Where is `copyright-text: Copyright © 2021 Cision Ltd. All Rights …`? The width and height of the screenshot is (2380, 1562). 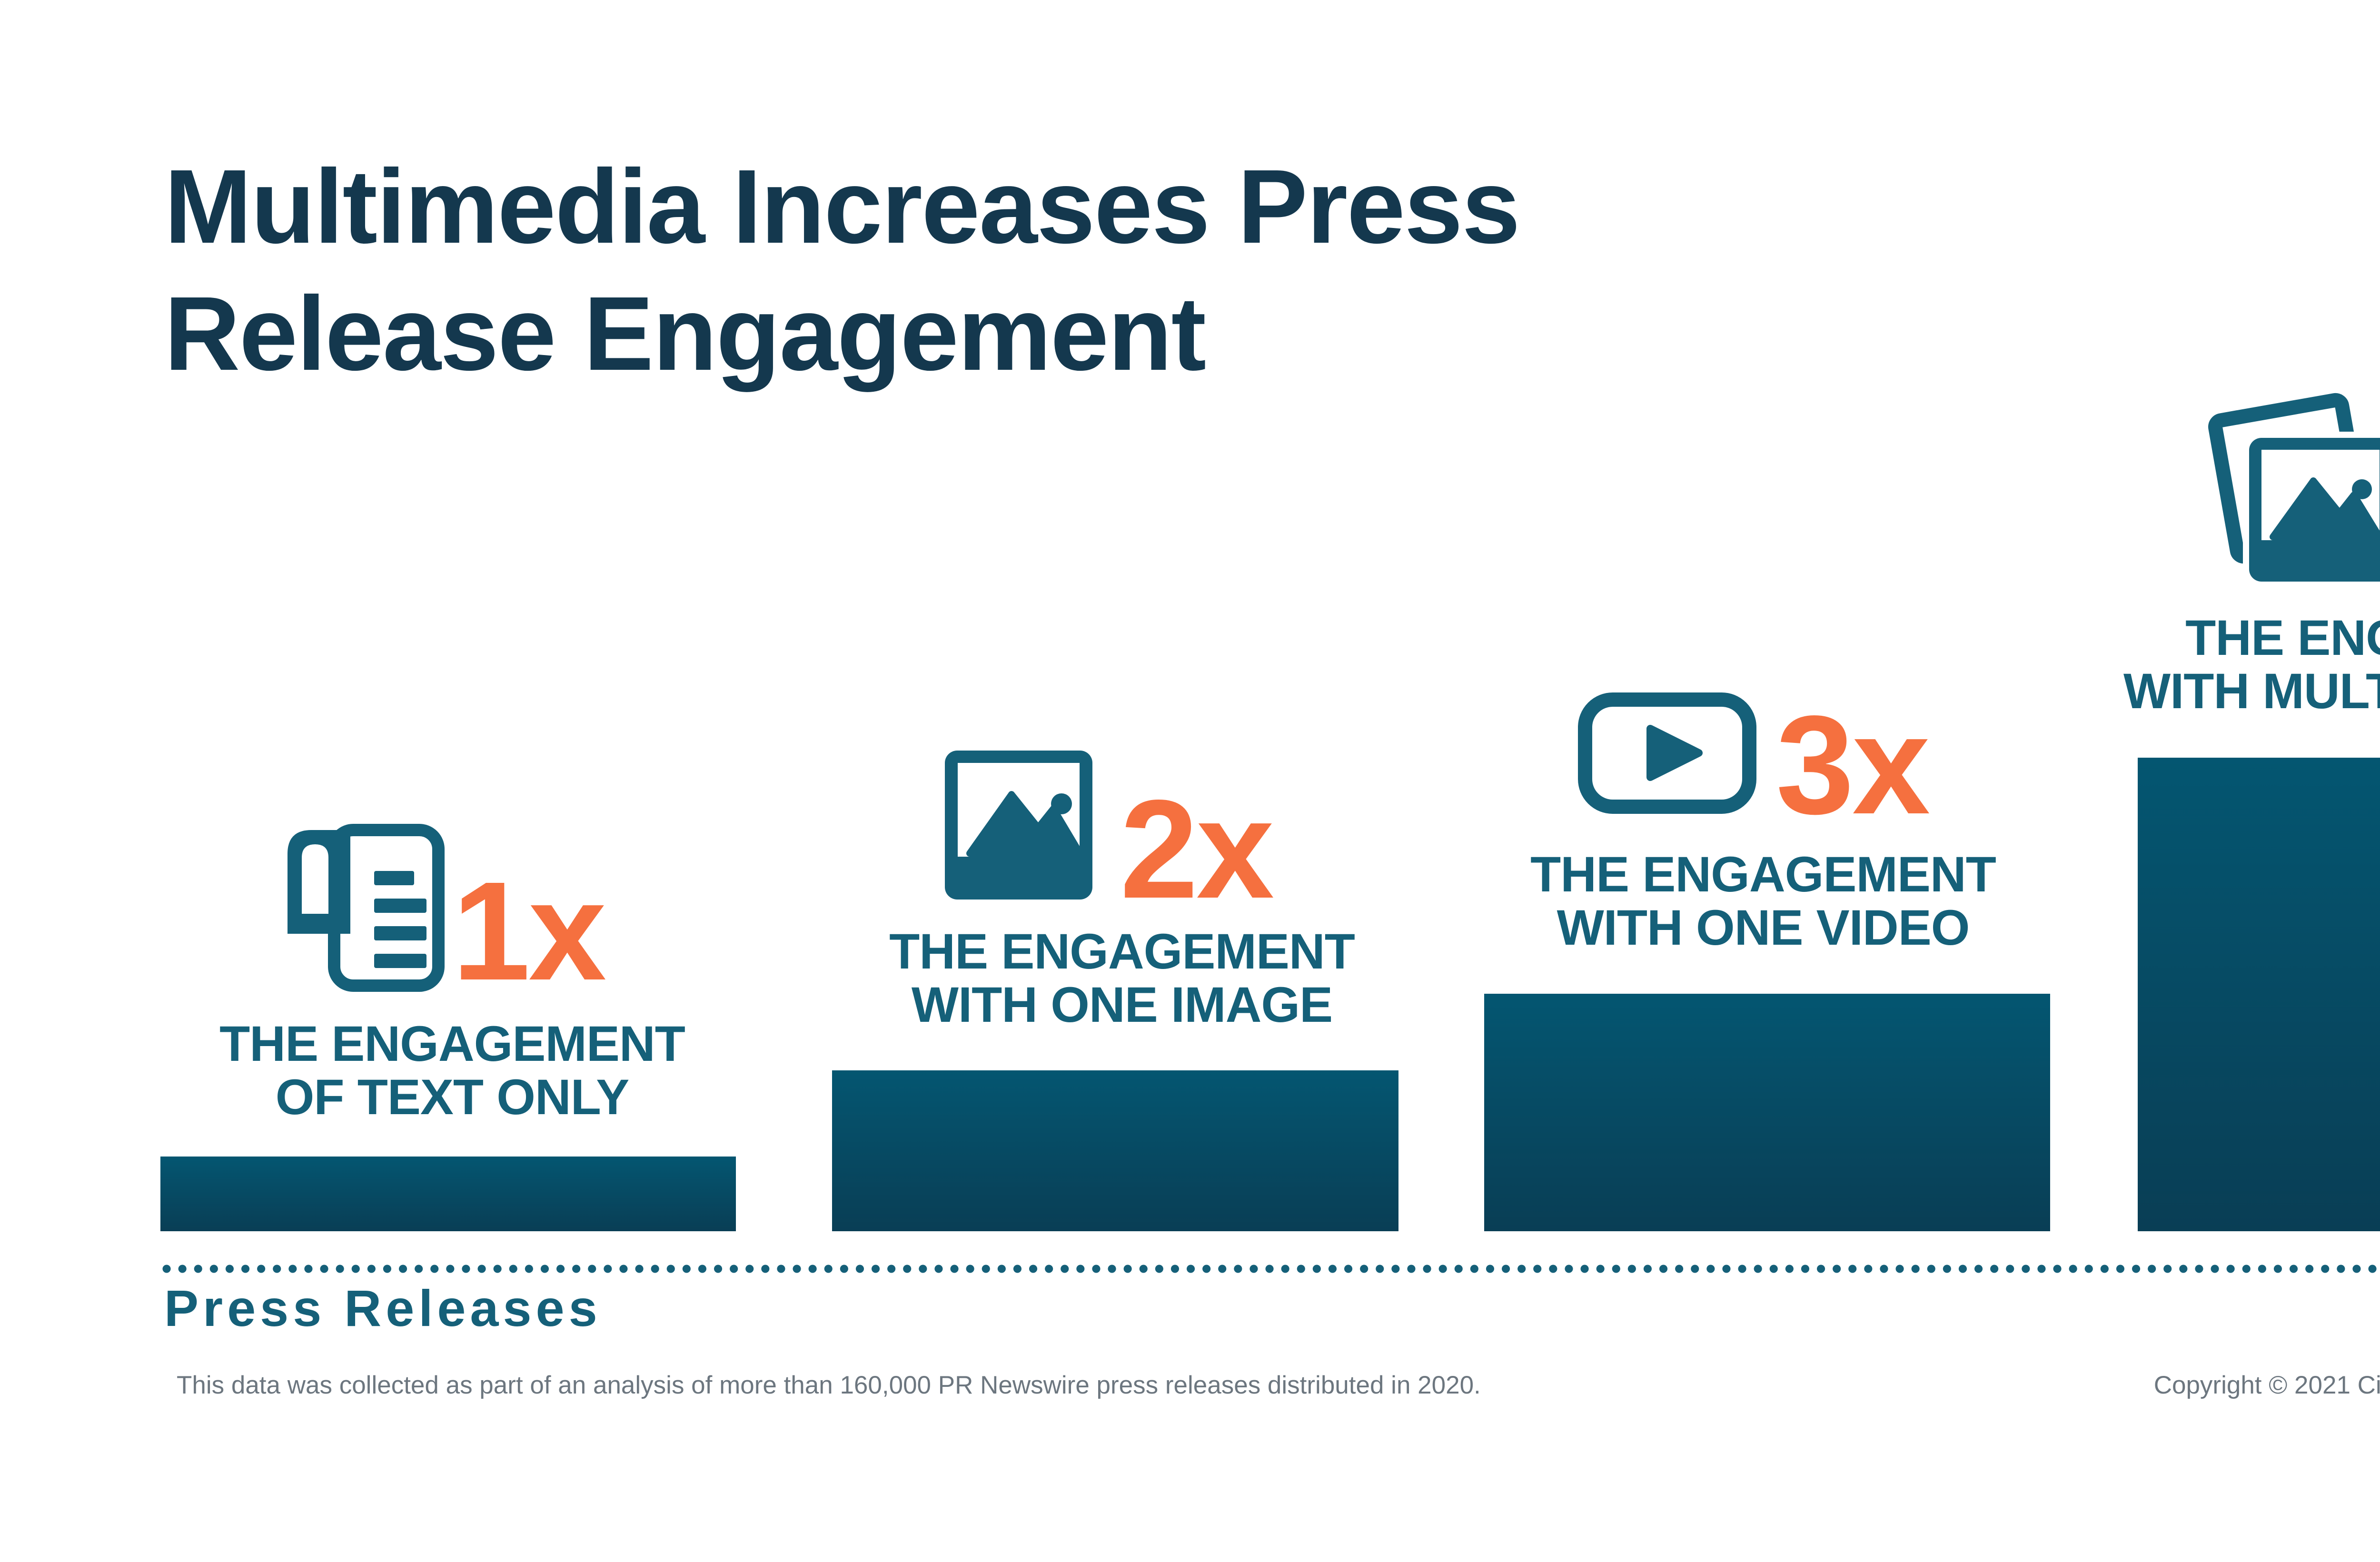
copyright-text: Copyright © 2021 Cision Ltd. All Rights … is located at coordinates (2266, 1385).